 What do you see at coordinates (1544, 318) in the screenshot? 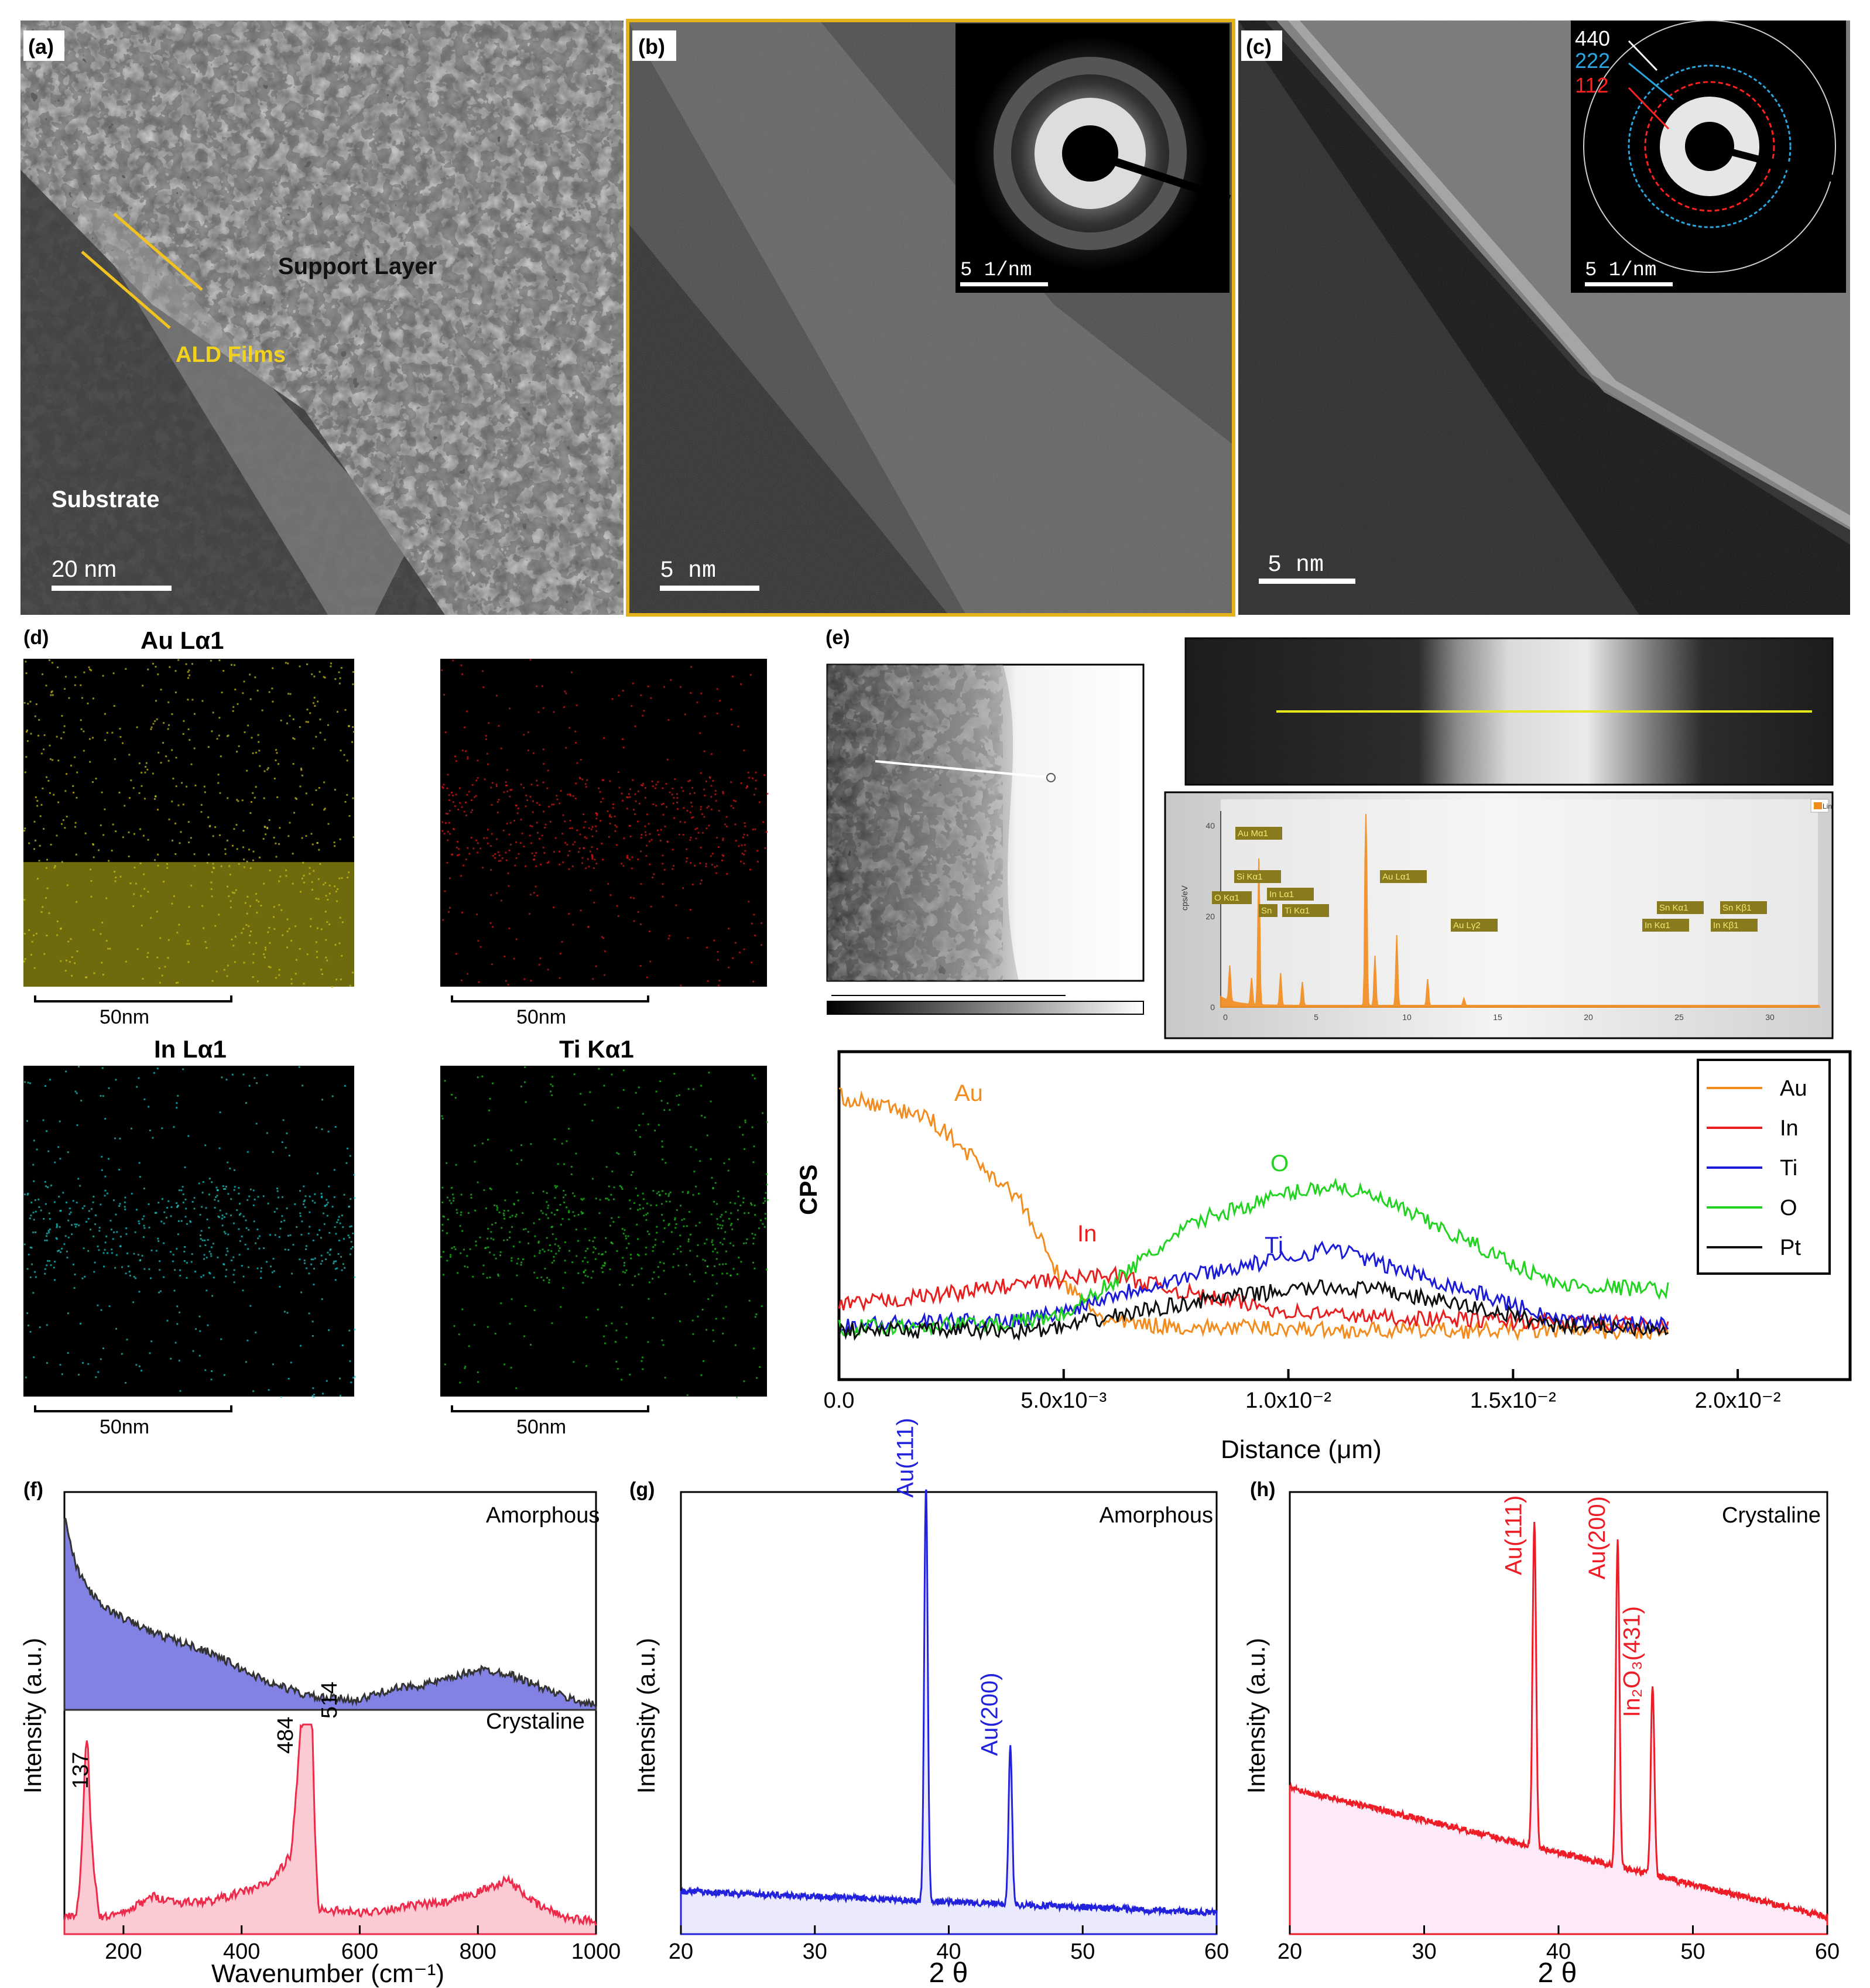
I see `panel-c: (c) 440 222 112 5 1/nm 5 nm` at bounding box center [1544, 318].